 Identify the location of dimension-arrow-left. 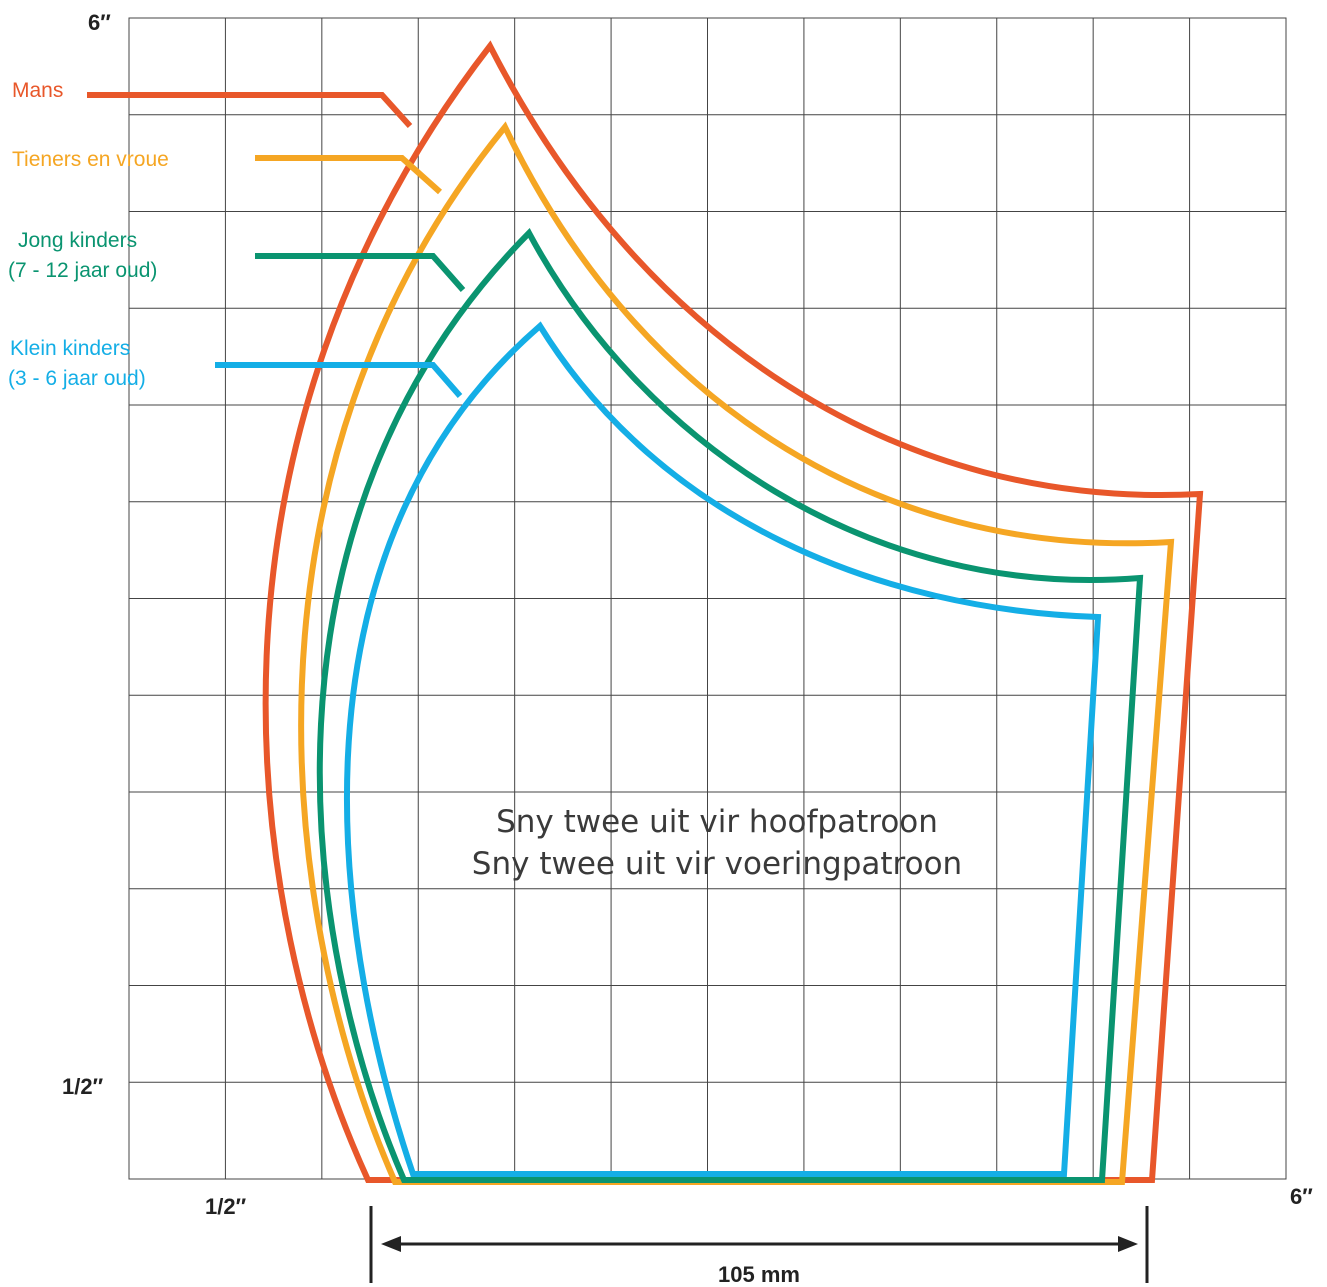
(391, 1244).